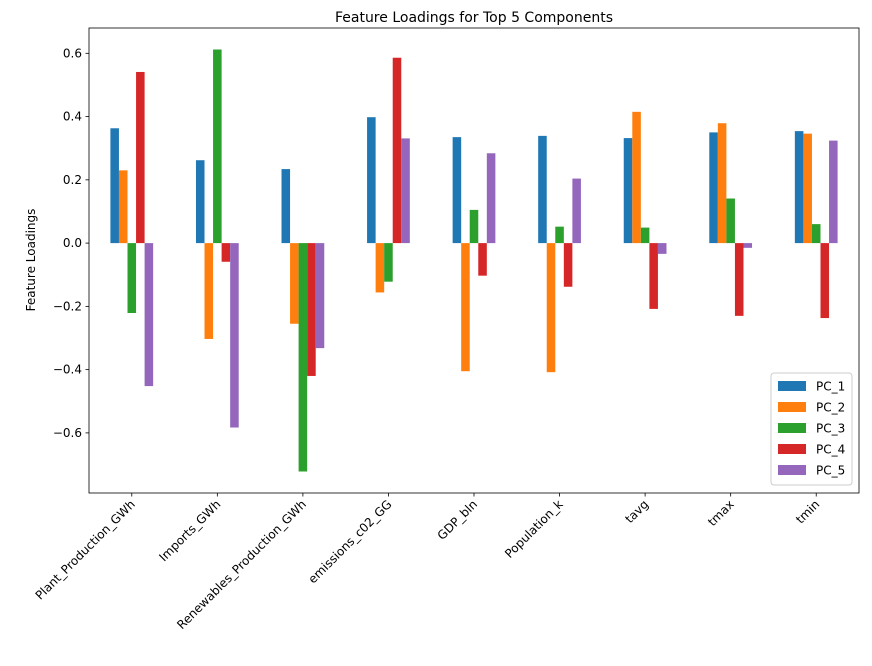 The image size is (872, 666). I want to click on y-tick-label: −0.4, so click(67, 370).